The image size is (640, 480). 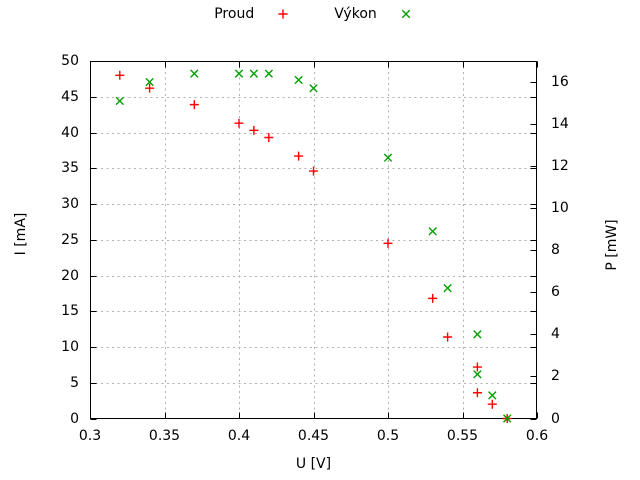 I want to click on y2-axis-label: P [mW], so click(x=612, y=245).